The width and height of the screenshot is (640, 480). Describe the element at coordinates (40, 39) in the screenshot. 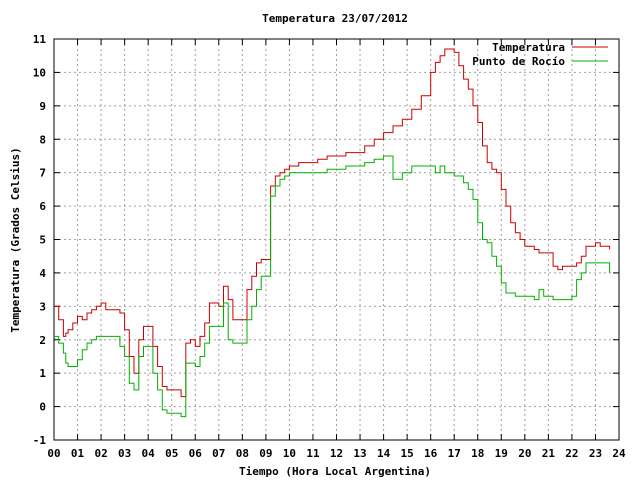

I see `y-tick-label: 11` at that location.